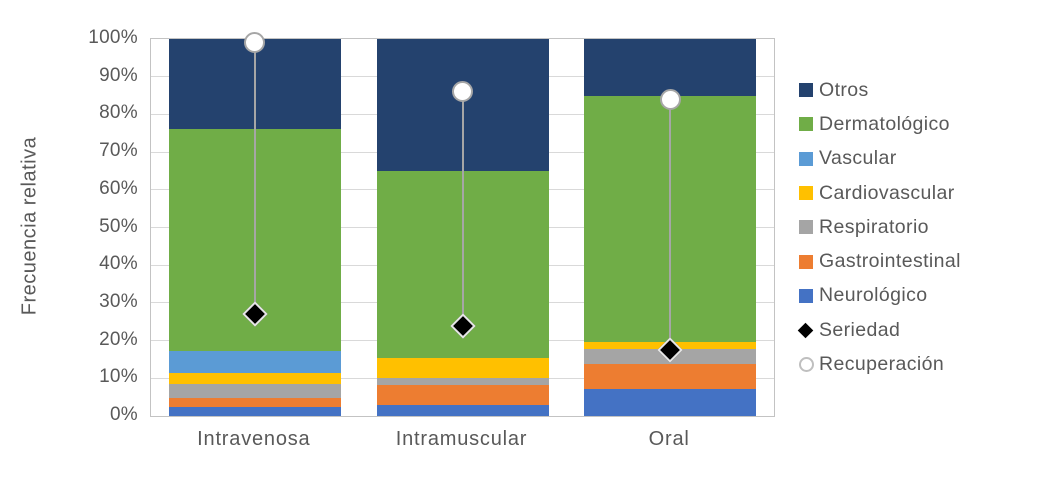 This screenshot has width=1049, height=482. I want to click on y-tick-label: 10%, so click(118, 377).